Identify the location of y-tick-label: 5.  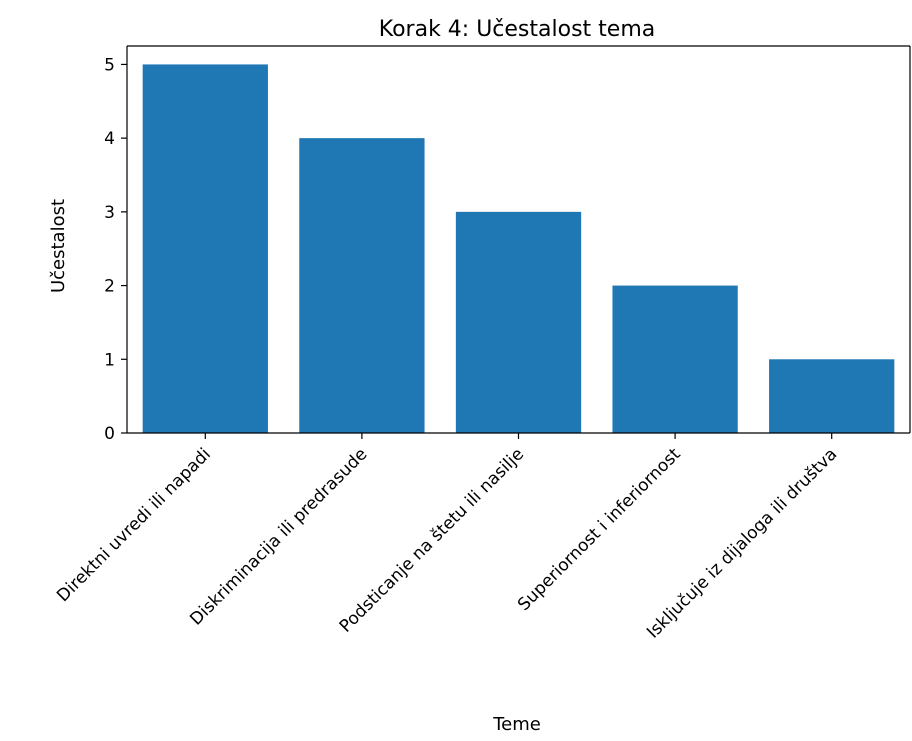
(109, 65).